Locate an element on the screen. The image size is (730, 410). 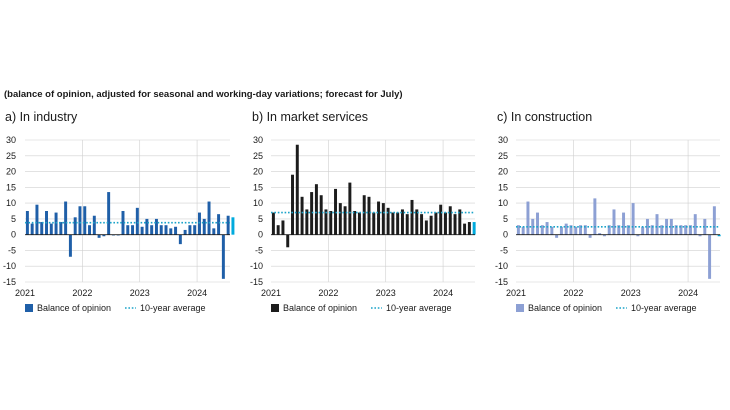
y-tick-label: -10 is located at coordinates (9, 266).